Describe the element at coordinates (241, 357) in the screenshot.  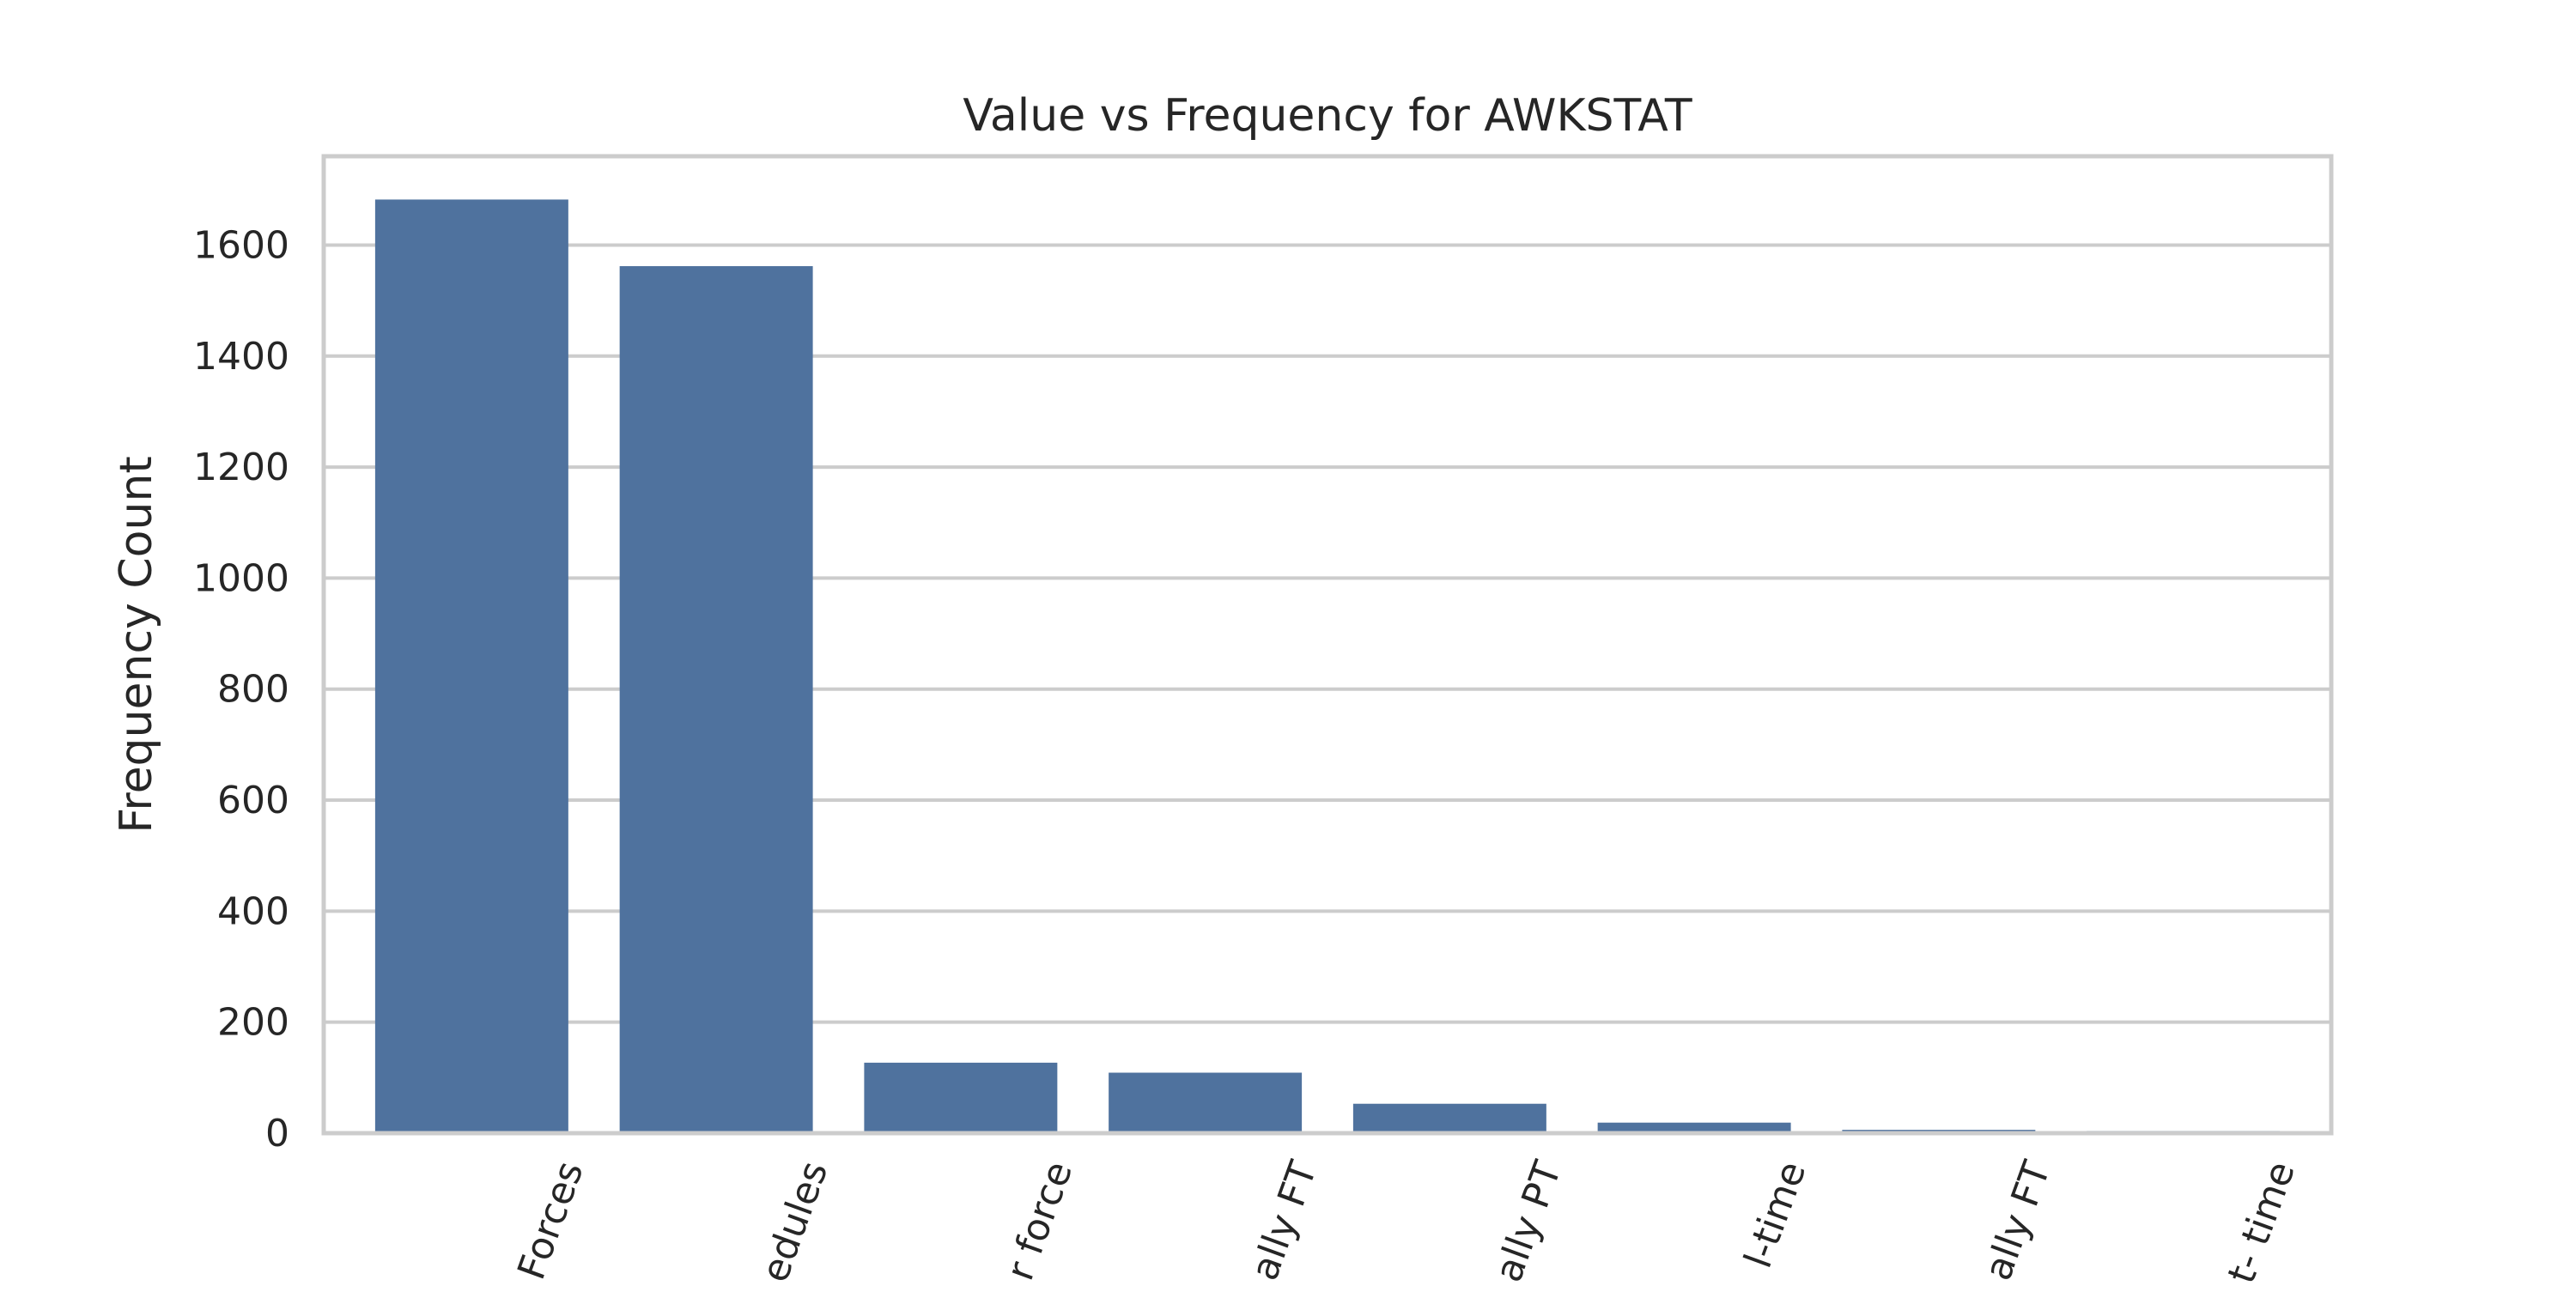
I see `y-tick-label: 1400` at that location.